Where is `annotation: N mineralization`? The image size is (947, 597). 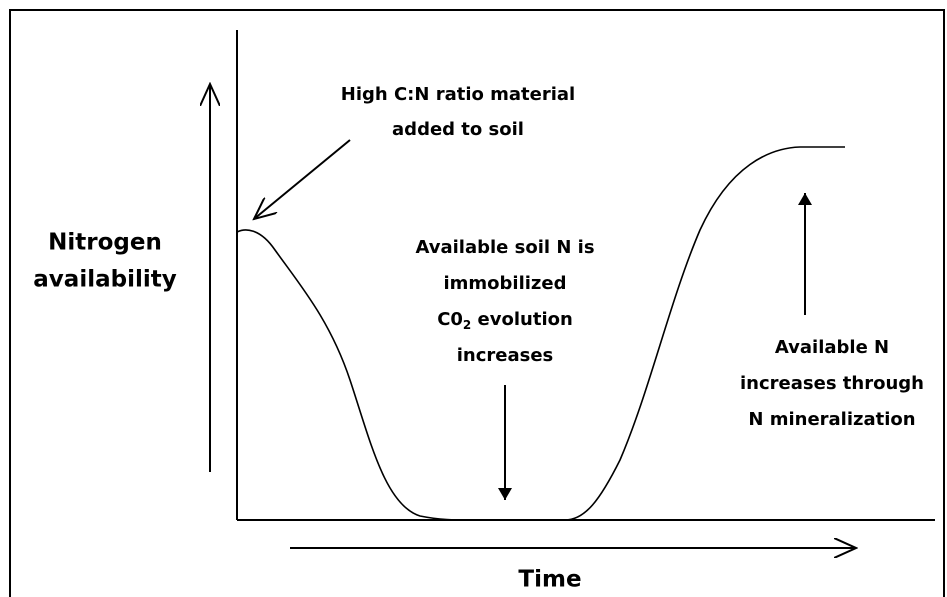 annotation: N mineralization is located at coordinates (831, 419).